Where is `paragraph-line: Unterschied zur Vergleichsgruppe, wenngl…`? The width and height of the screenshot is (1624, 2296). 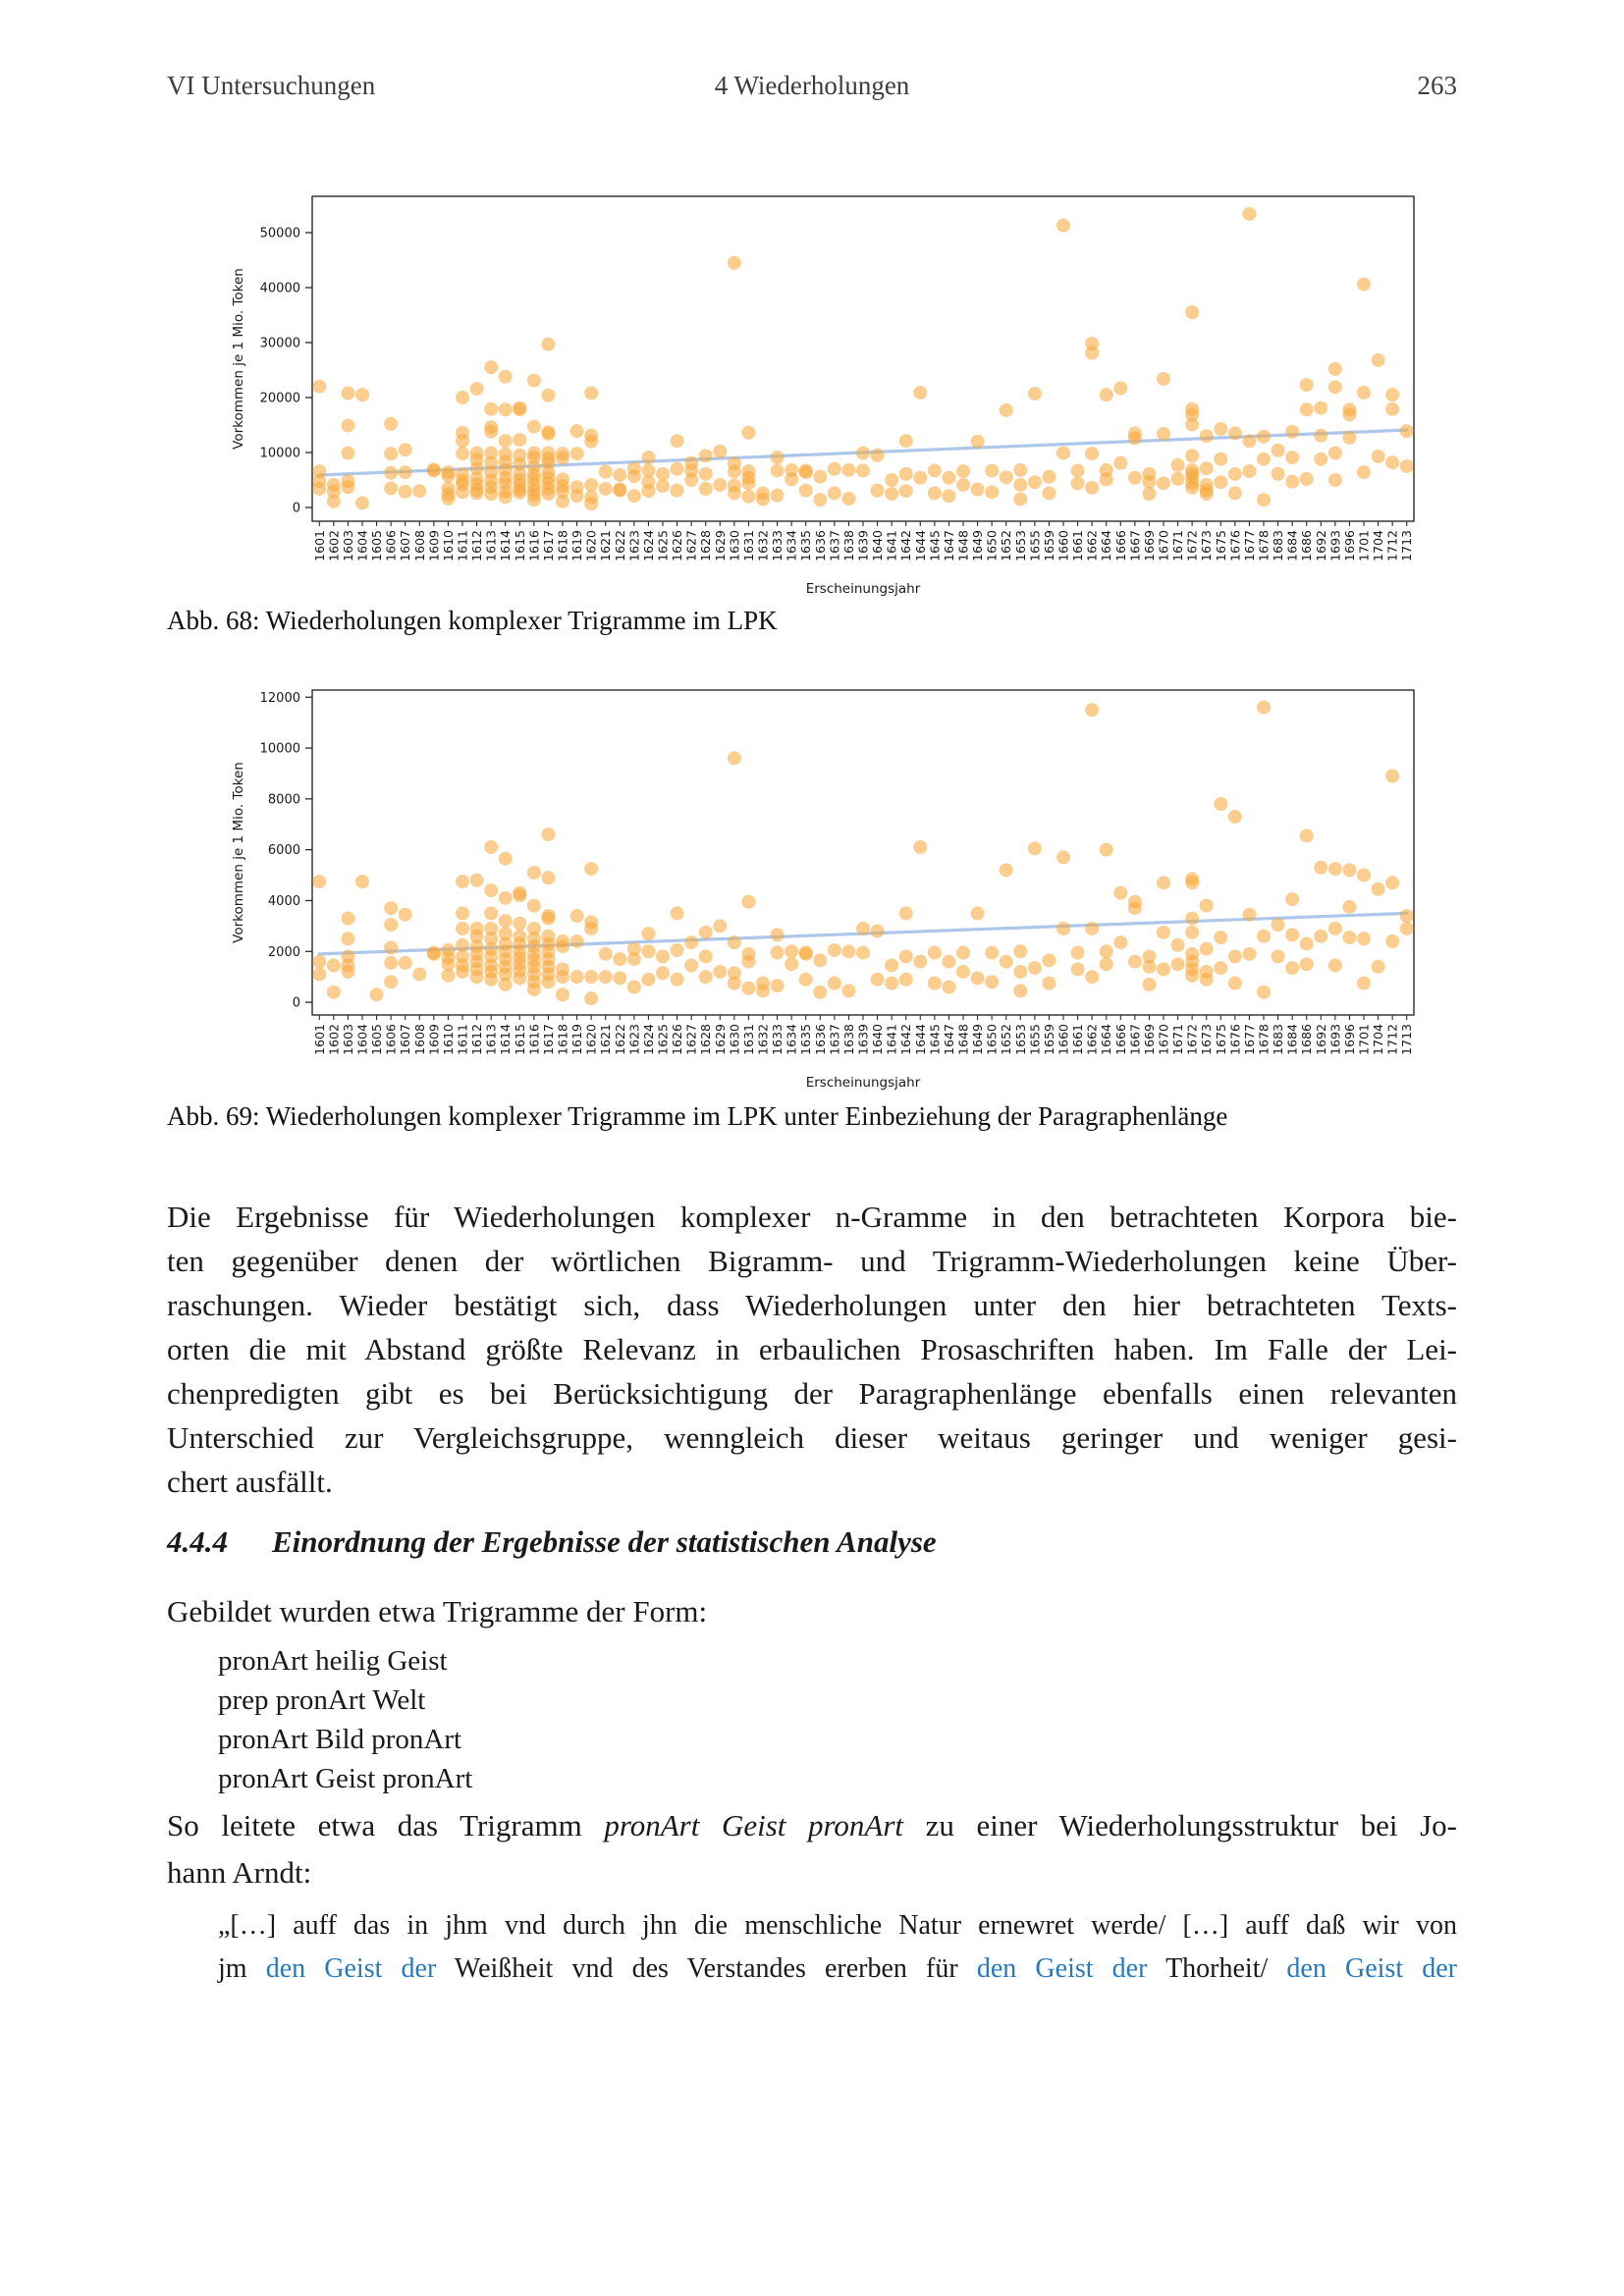 paragraph-line: Unterschied zur Vergleichsgruppe, wenngl… is located at coordinates (812, 1437).